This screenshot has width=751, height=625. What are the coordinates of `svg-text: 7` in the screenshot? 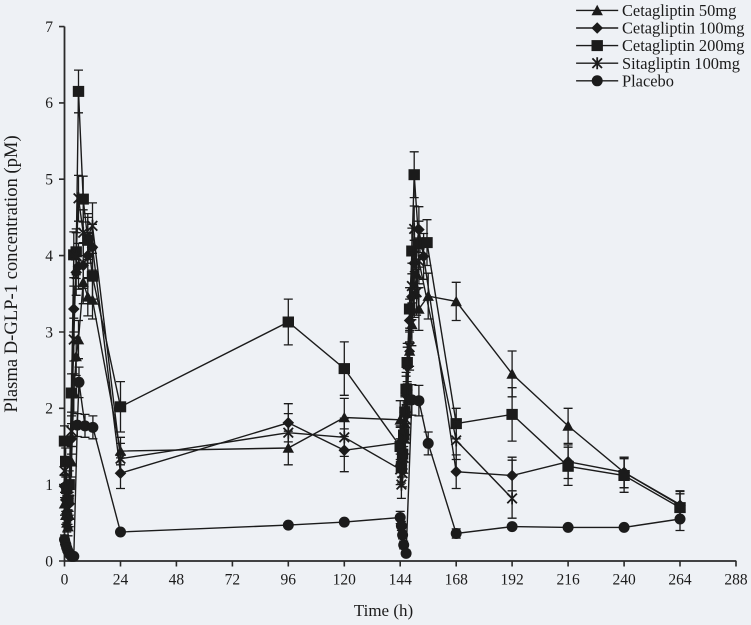 It's located at (49, 27).